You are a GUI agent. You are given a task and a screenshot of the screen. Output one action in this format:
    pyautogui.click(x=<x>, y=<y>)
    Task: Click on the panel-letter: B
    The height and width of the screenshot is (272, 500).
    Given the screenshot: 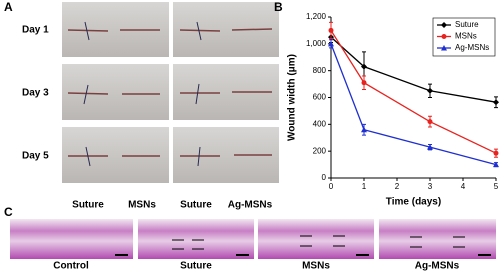 What is the action you would take?
    pyautogui.click(x=278, y=7)
    